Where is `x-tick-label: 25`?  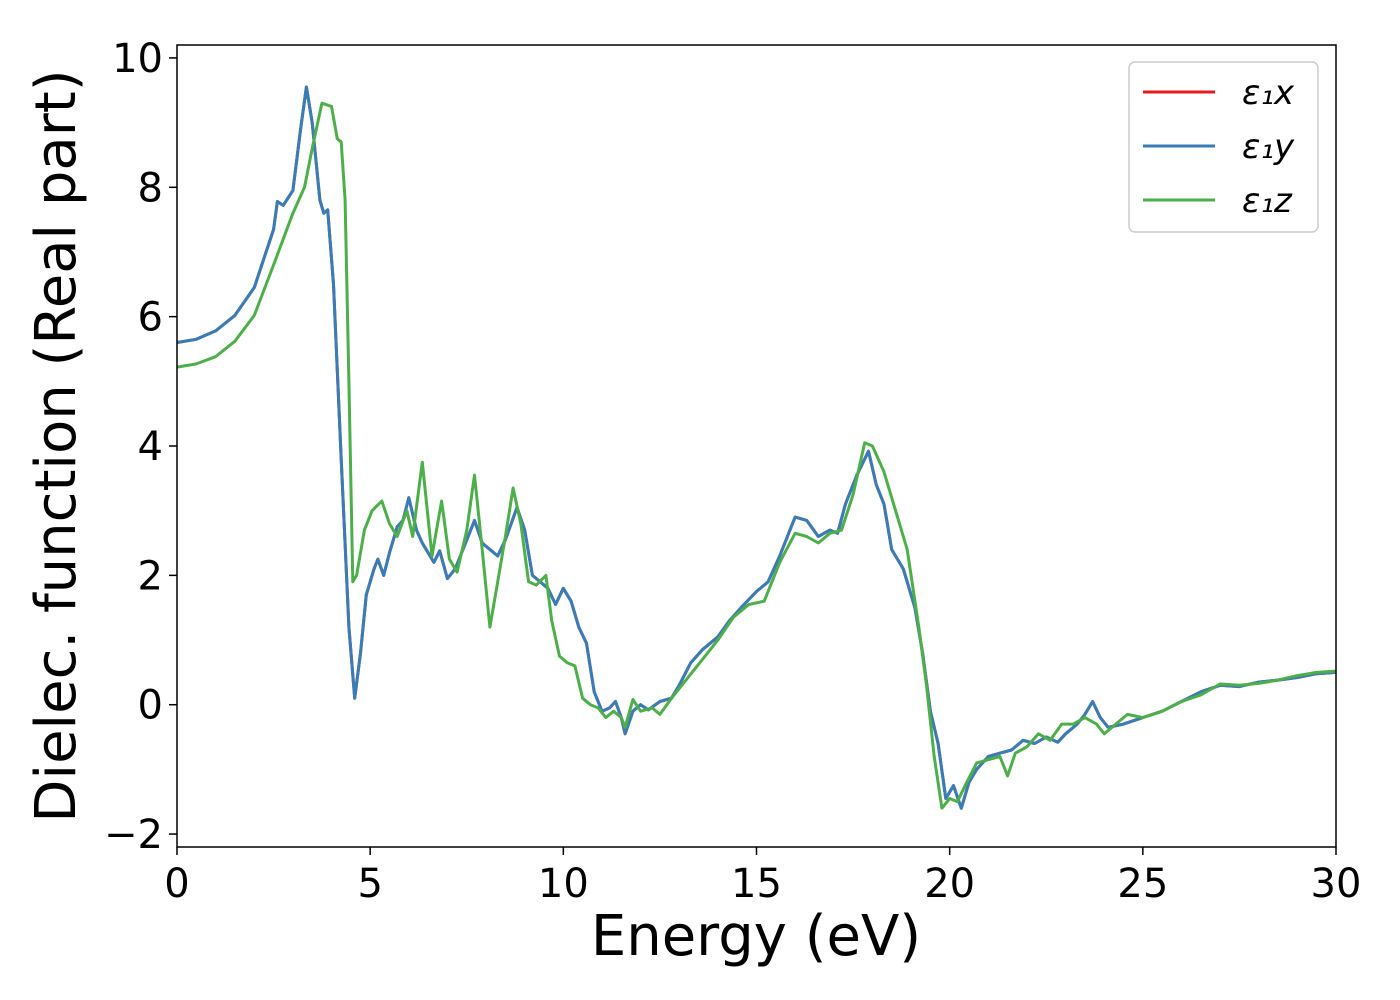
x-tick-label: 25 is located at coordinates (1142, 884).